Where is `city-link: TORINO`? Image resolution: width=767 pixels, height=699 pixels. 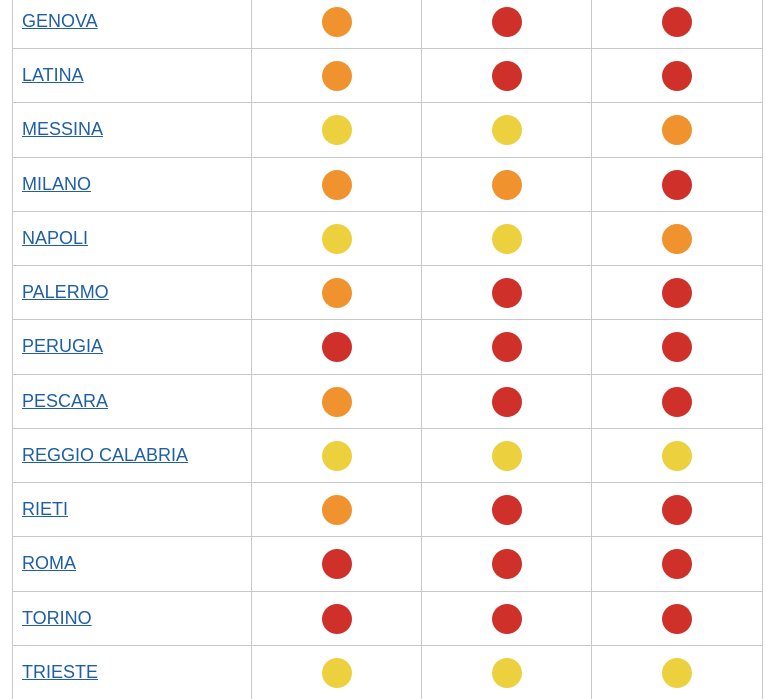
city-link: TORINO is located at coordinates (57, 617).